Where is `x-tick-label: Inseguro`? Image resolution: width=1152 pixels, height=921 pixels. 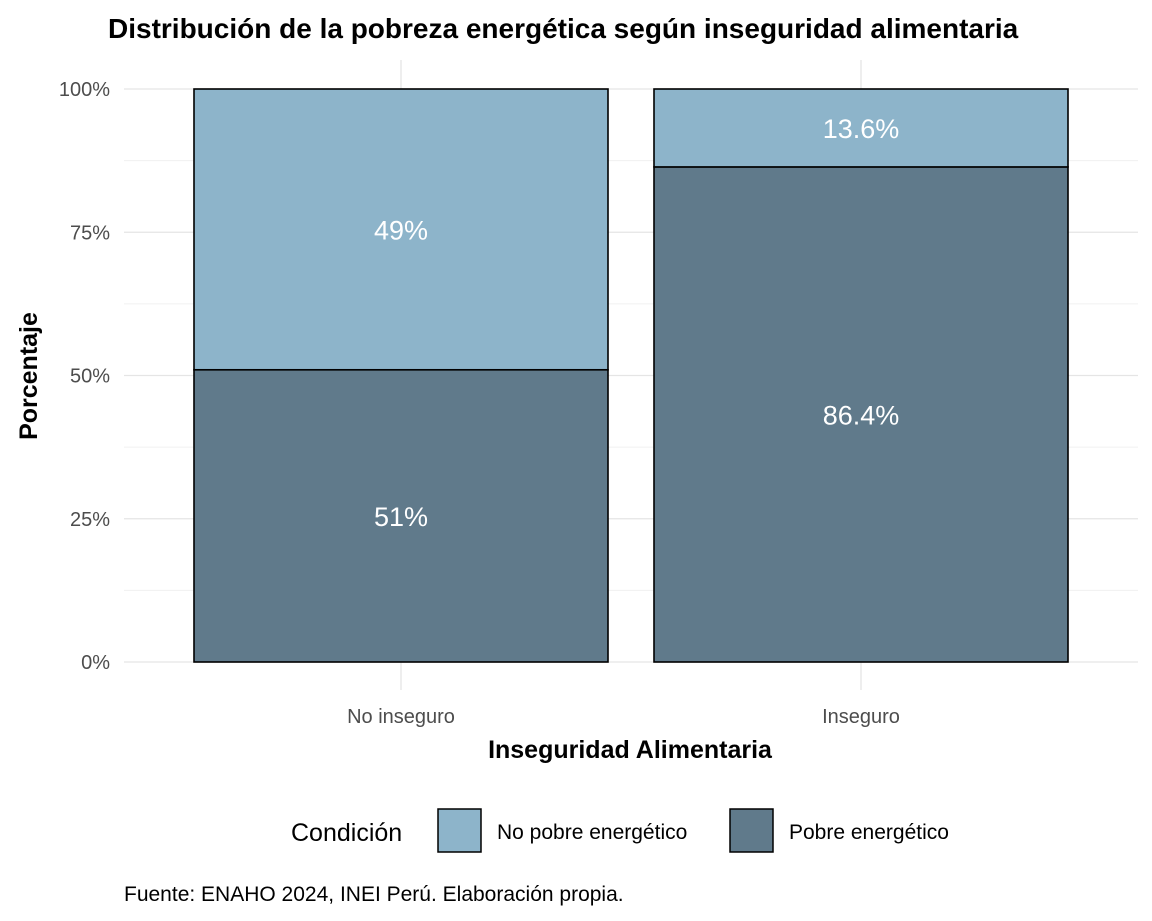 x-tick-label: Inseguro is located at coordinates (861, 717).